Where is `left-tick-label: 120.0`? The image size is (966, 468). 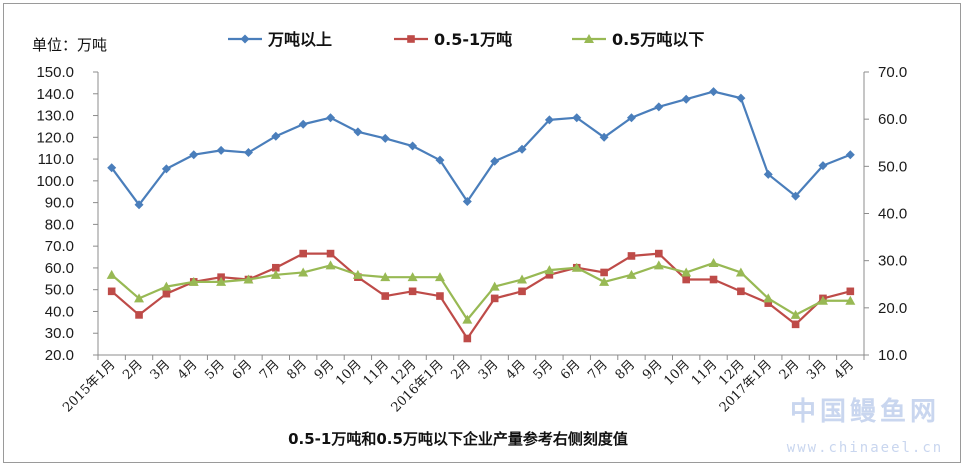
left-tick-label: 120.0 is located at coordinates (55, 137).